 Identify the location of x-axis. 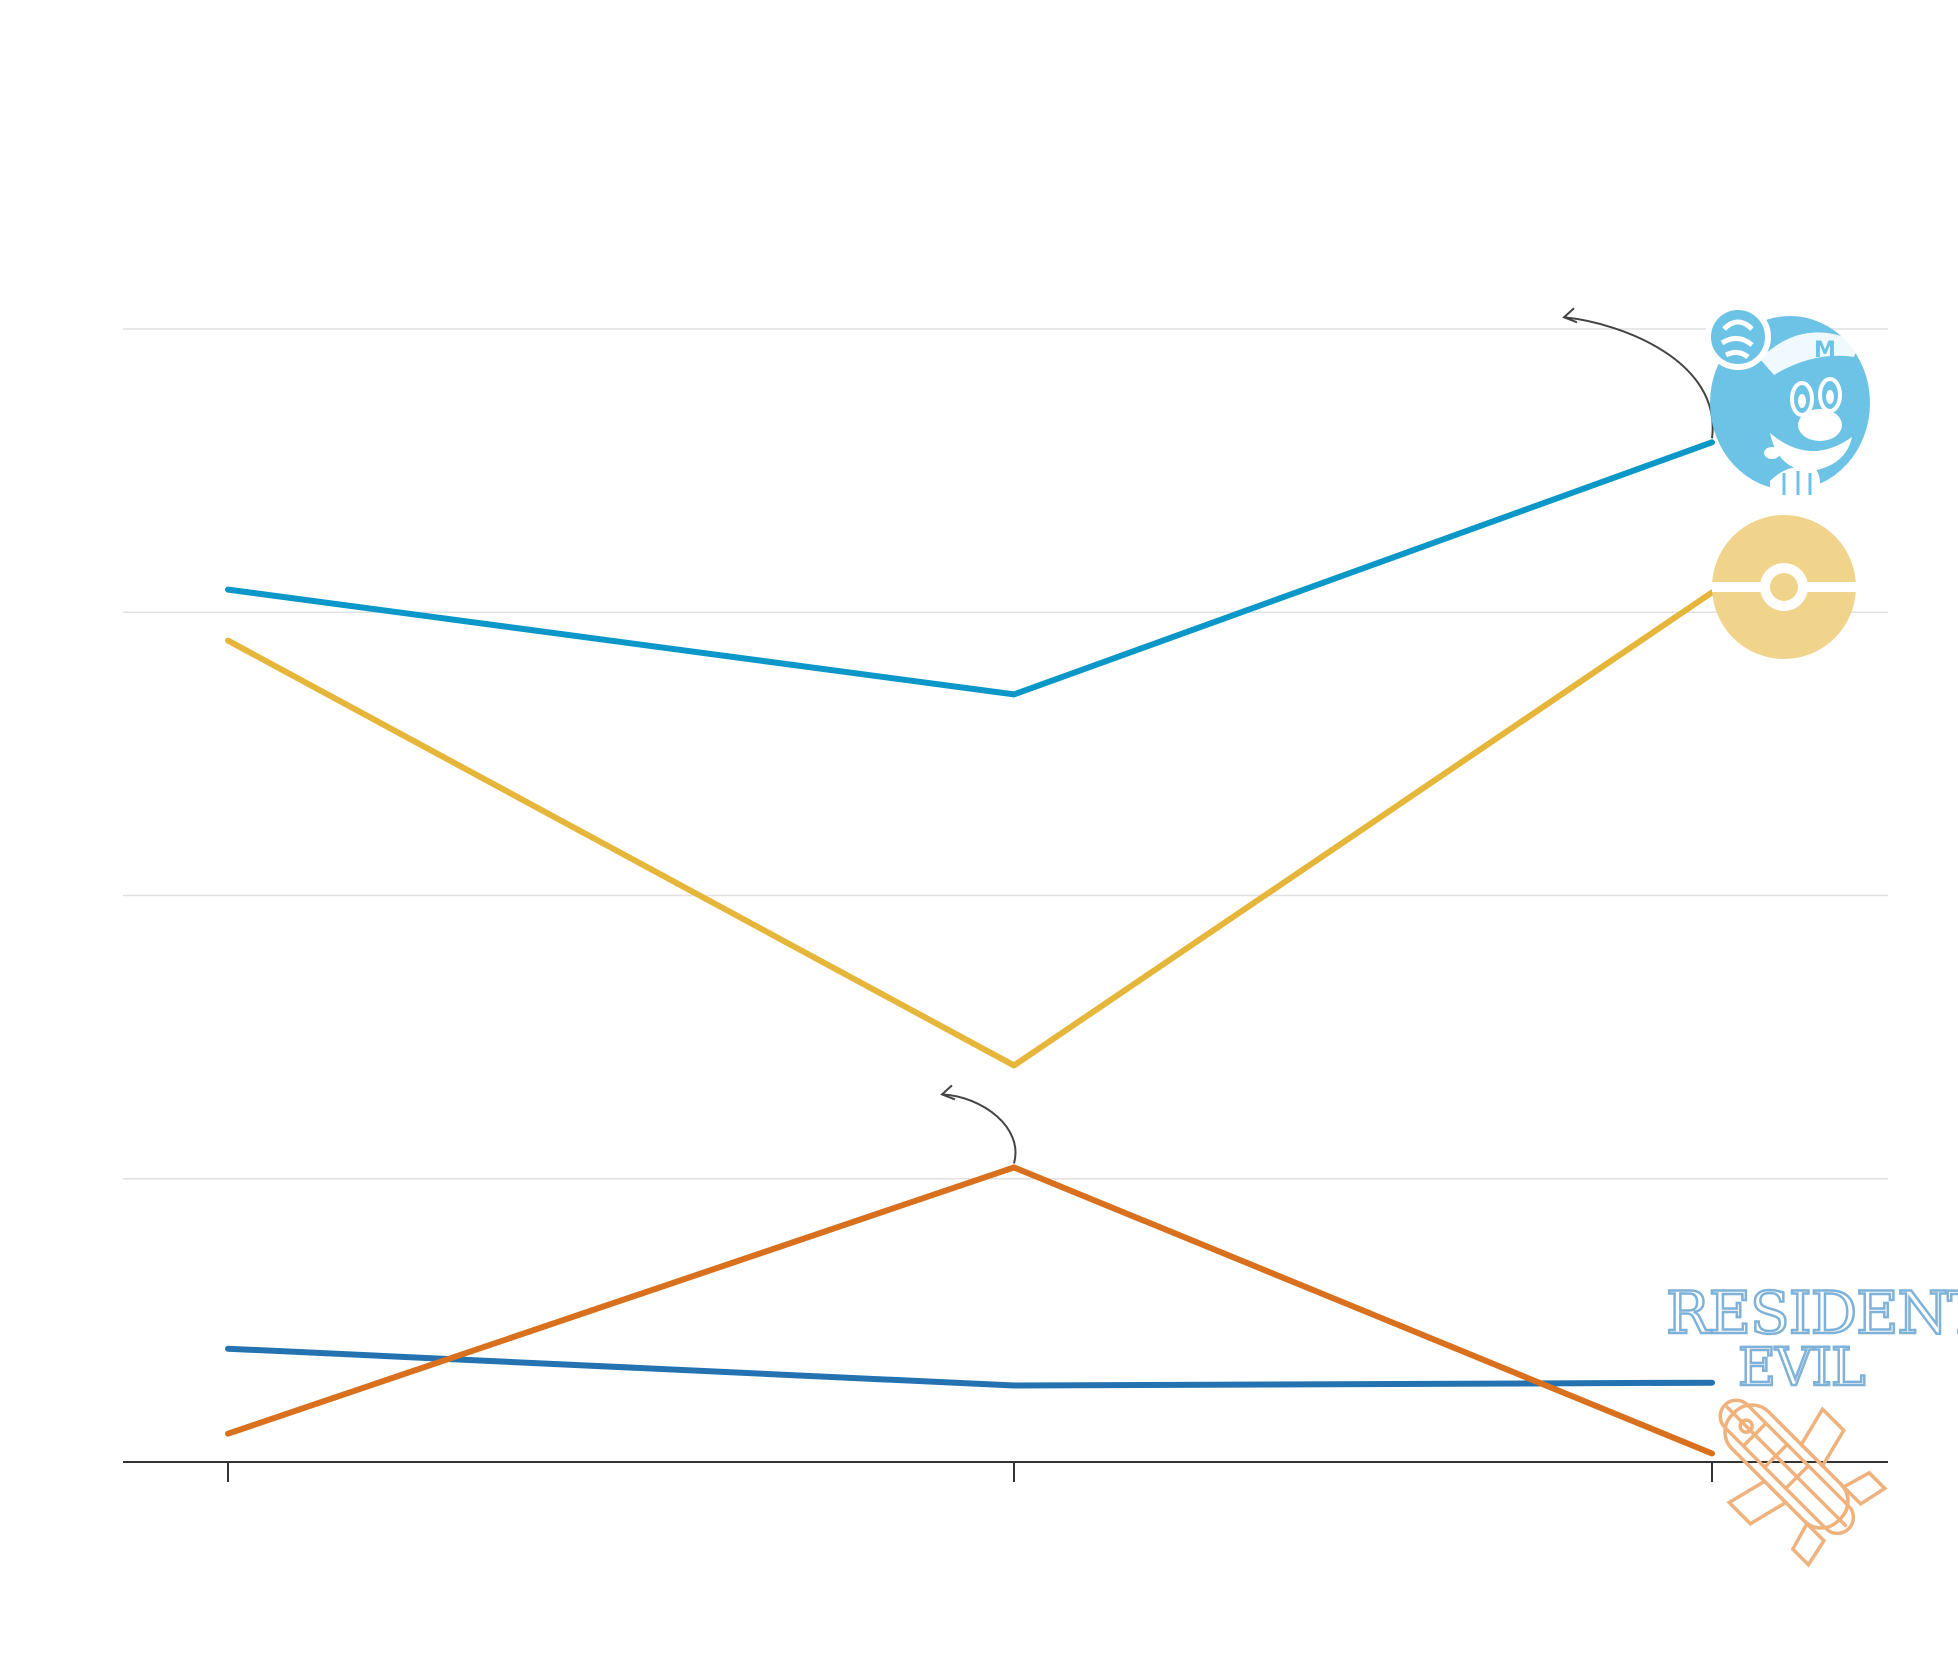
(1005, 1471).